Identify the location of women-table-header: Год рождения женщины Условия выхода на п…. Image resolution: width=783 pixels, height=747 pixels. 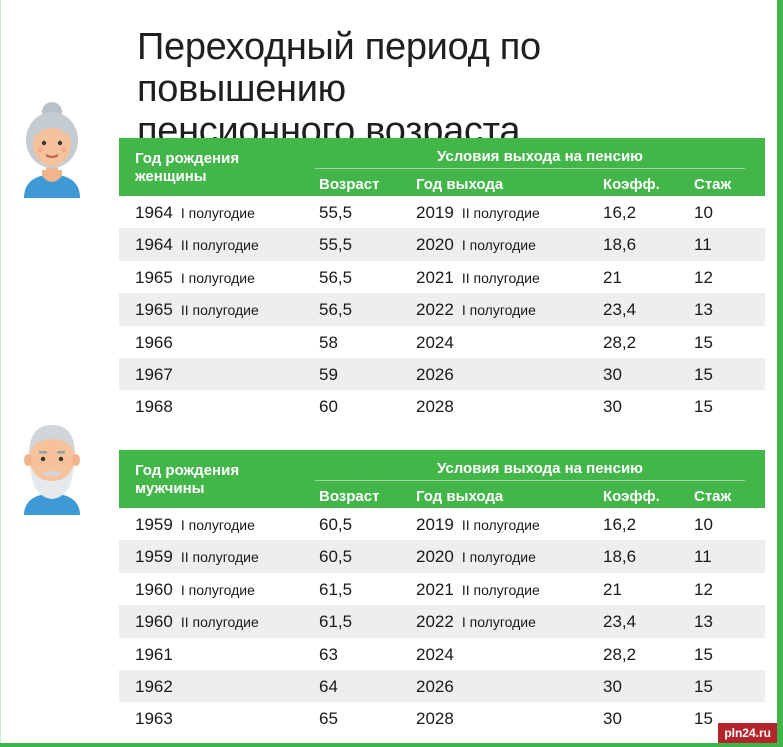
(442, 167).